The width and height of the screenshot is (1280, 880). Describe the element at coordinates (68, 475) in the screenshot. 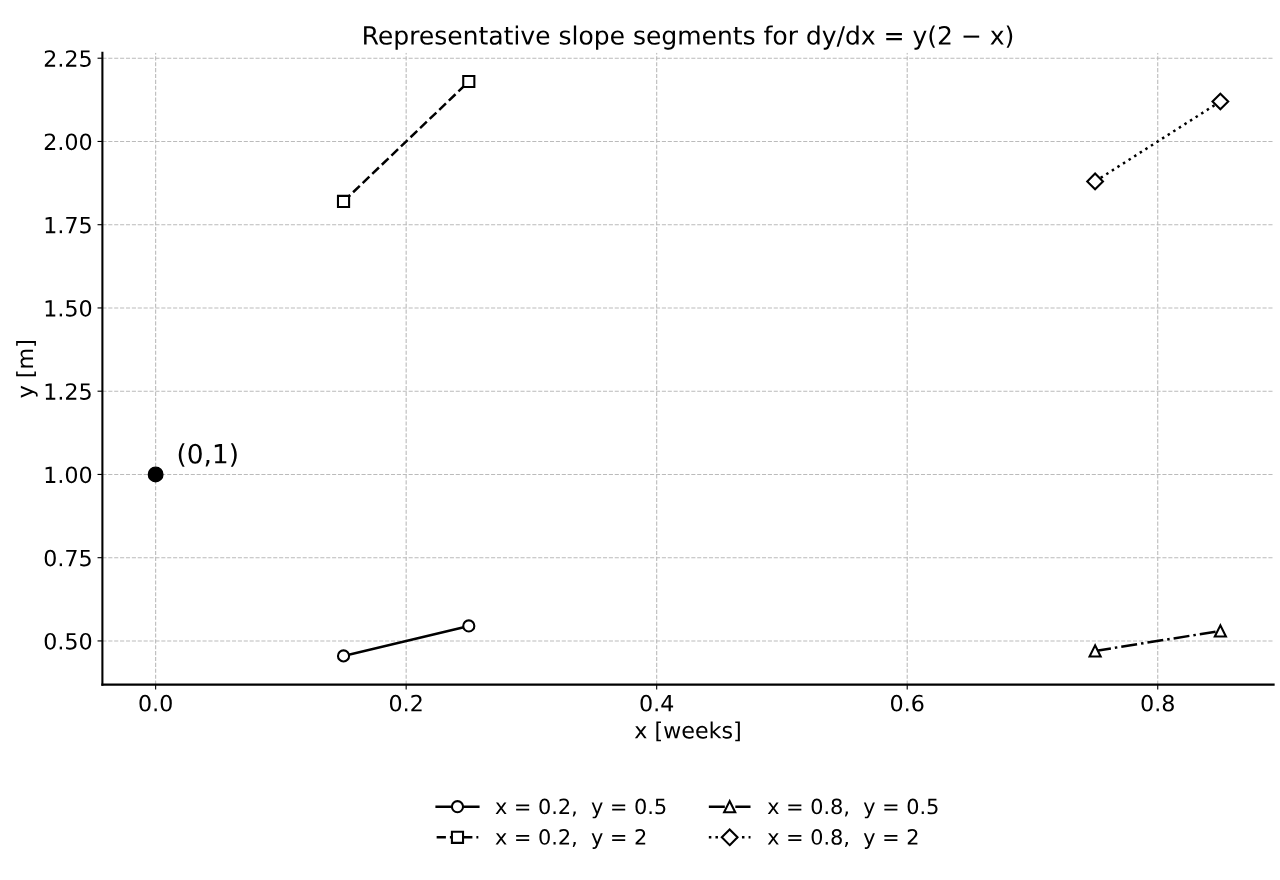

I see `y-tick-label: 1.00` at that location.